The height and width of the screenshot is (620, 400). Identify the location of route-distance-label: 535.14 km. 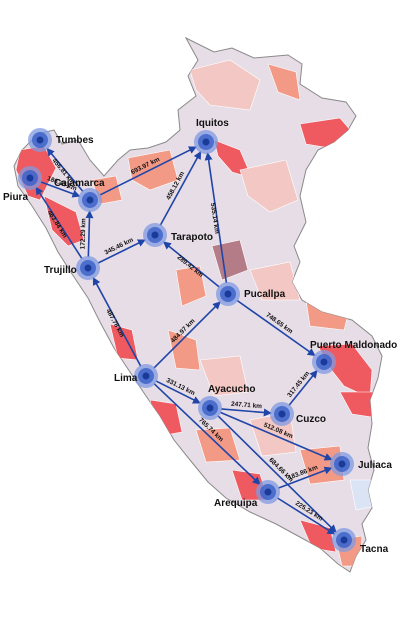
(214, 218).